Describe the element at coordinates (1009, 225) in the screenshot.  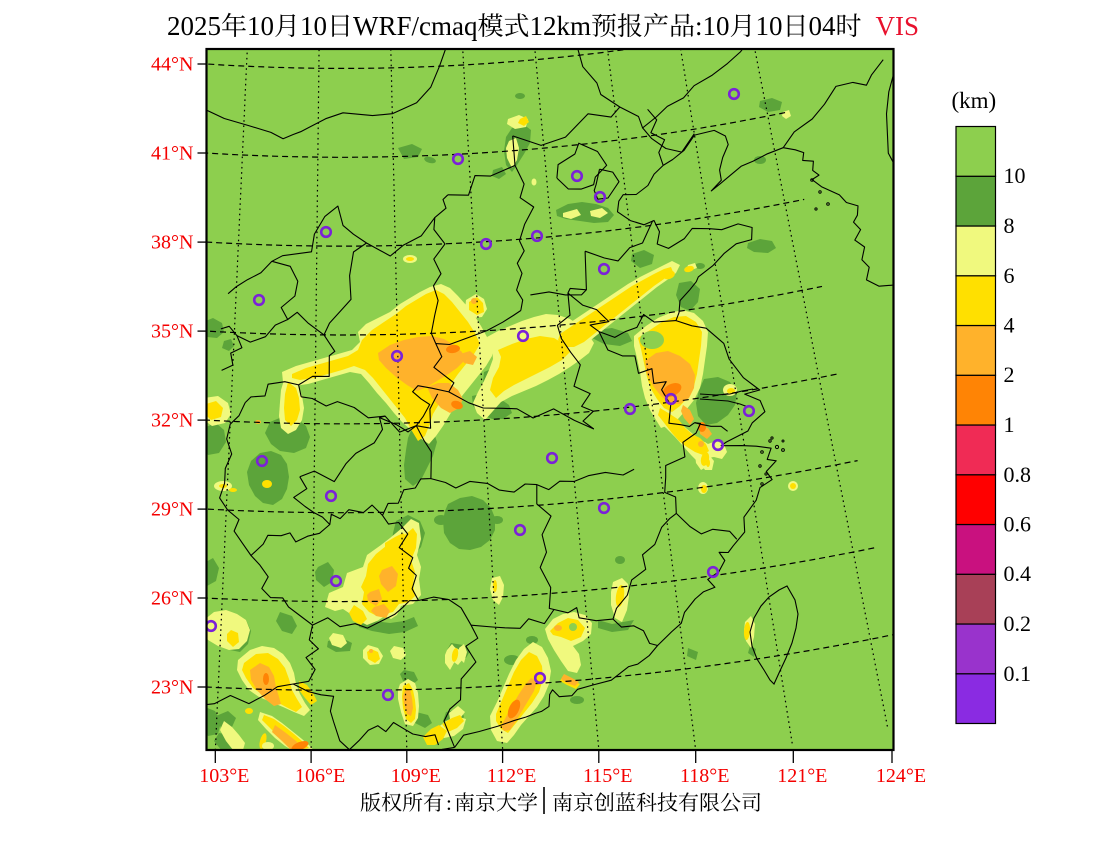
I see `svg-text: 8` at that location.